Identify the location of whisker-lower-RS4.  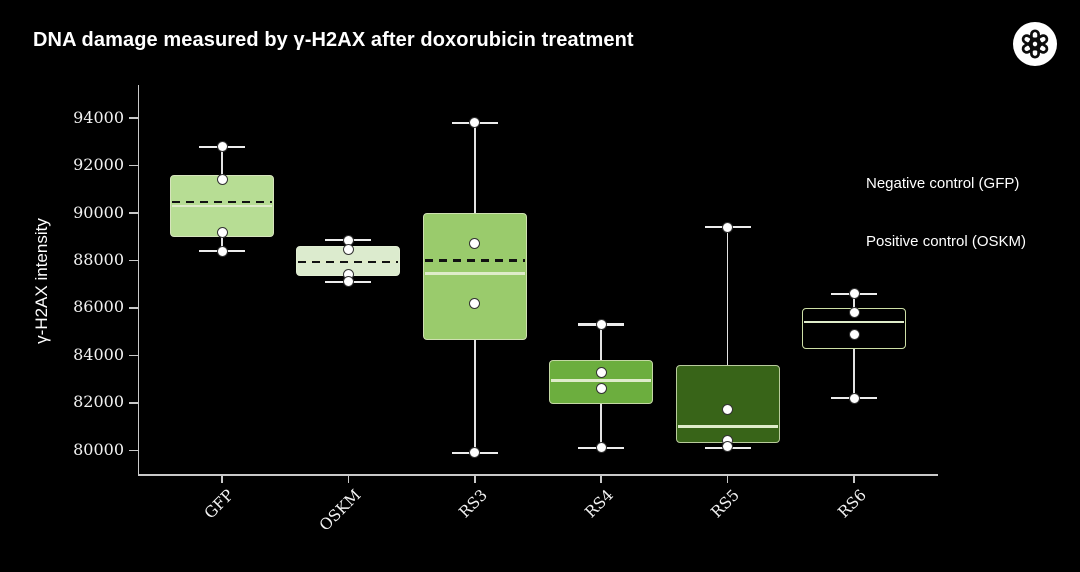
(601, 426).